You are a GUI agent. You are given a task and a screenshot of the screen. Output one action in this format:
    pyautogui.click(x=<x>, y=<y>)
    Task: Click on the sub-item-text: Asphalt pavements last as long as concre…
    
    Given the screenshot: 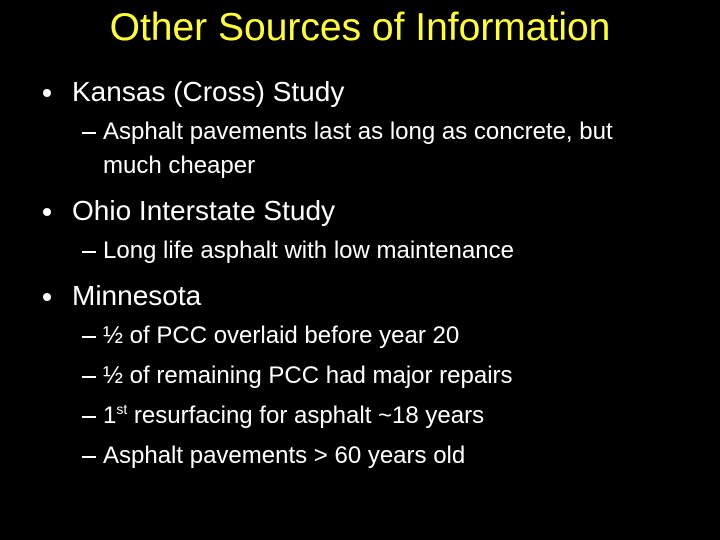 What is the action you would take?
    pyautogui.click(x=358, y=148)
    